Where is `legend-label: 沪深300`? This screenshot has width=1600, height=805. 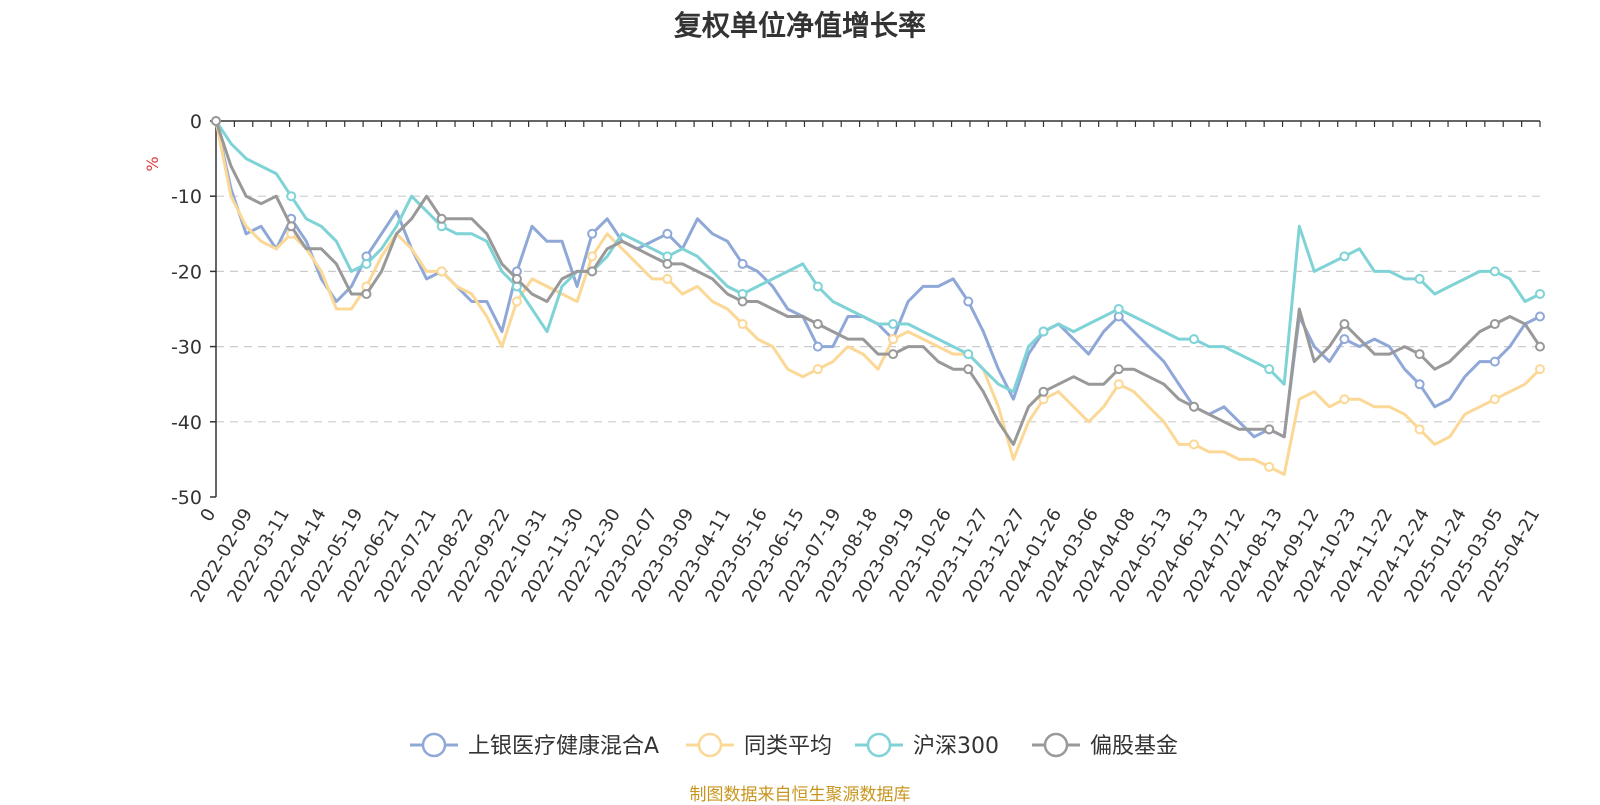 legend-label: 沪深300 is located at coordinates (956, 746).